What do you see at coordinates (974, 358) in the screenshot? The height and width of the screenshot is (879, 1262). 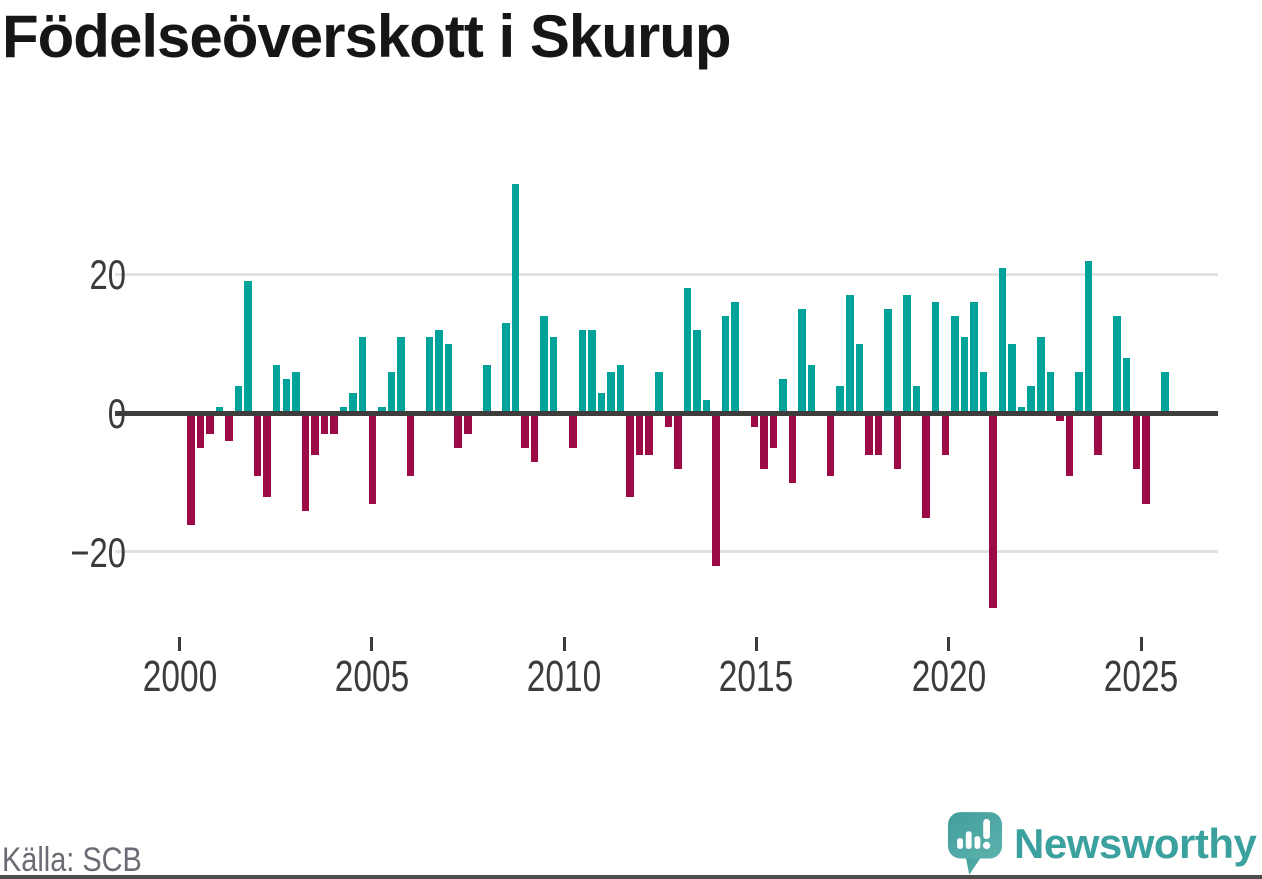 I see `bar-2020-Q3` at bounding box center [974, 358].